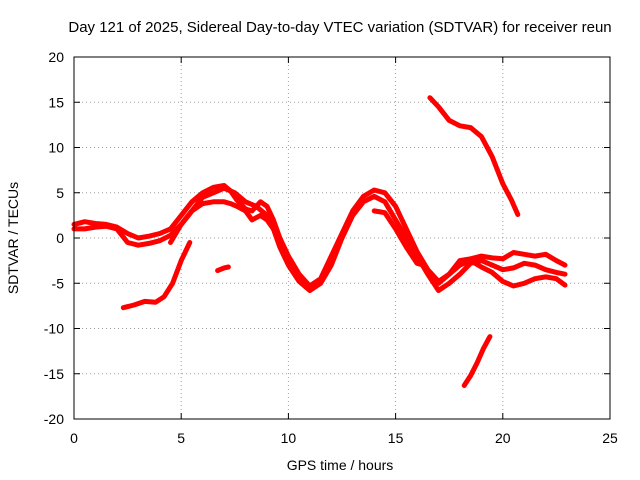 The image size is (640, 480). What do you see at coordinates (477, 361) in the screenshot?
I see `series-track-steep-low` at bounding box center [477, 361].